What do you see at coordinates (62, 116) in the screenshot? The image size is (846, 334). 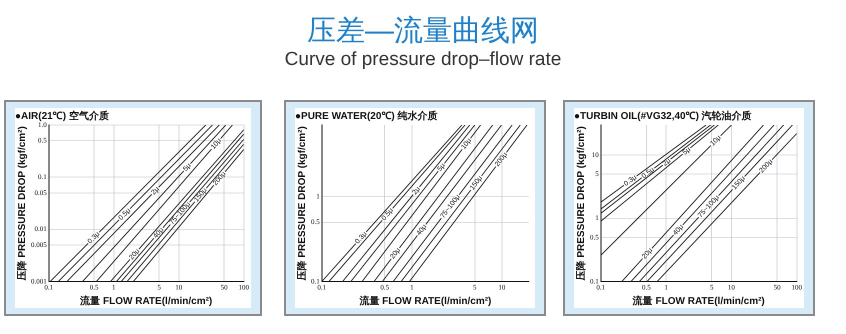 I see `chart-title: ●AIR(21℃) 空气介质` at bounding box center [62, 116].